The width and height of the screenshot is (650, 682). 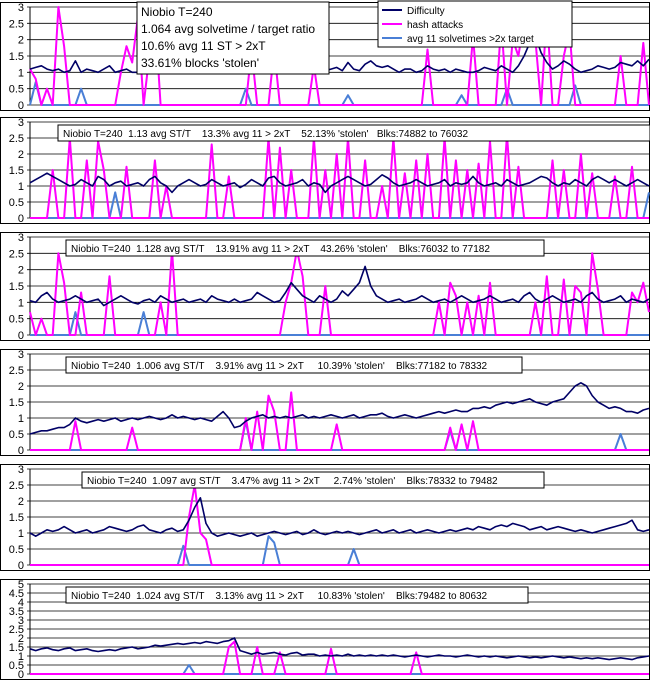 I want to click on y-tick-label: 3.5, so click(x=16, y=612).